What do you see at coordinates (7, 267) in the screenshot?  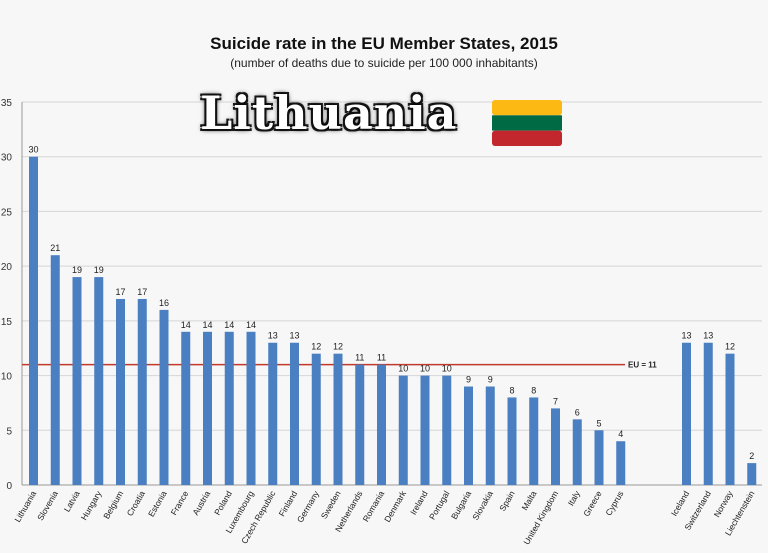 I see `y-tick-label: 20` at bounding box center [7, 267].